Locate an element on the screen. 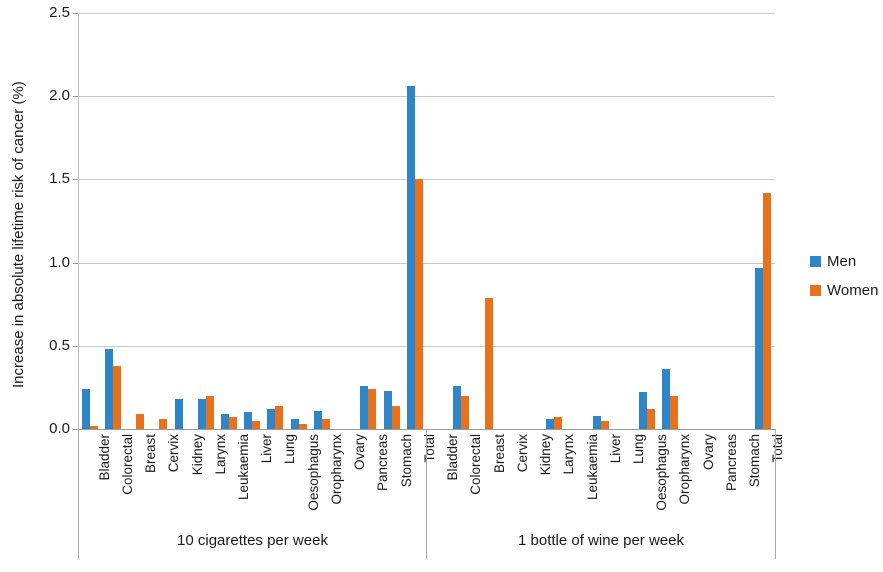  axis-divider-right is located at coordinates (775, 494).